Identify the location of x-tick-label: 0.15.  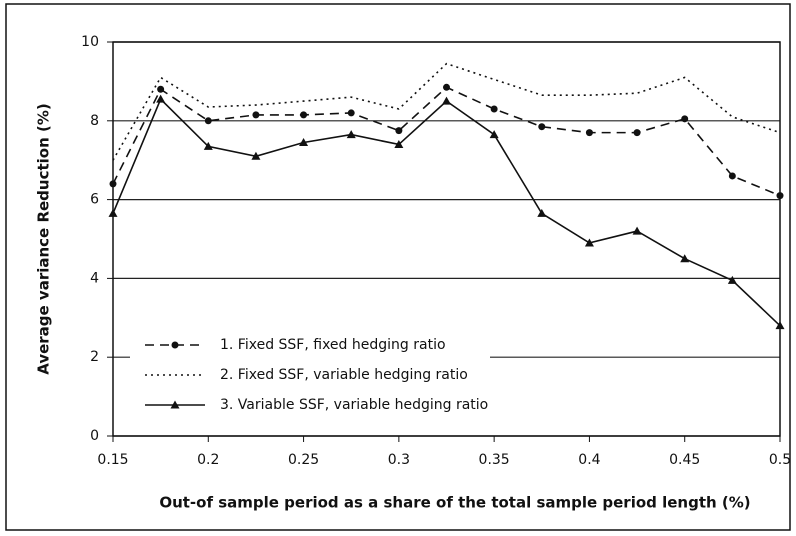
(112, 460).